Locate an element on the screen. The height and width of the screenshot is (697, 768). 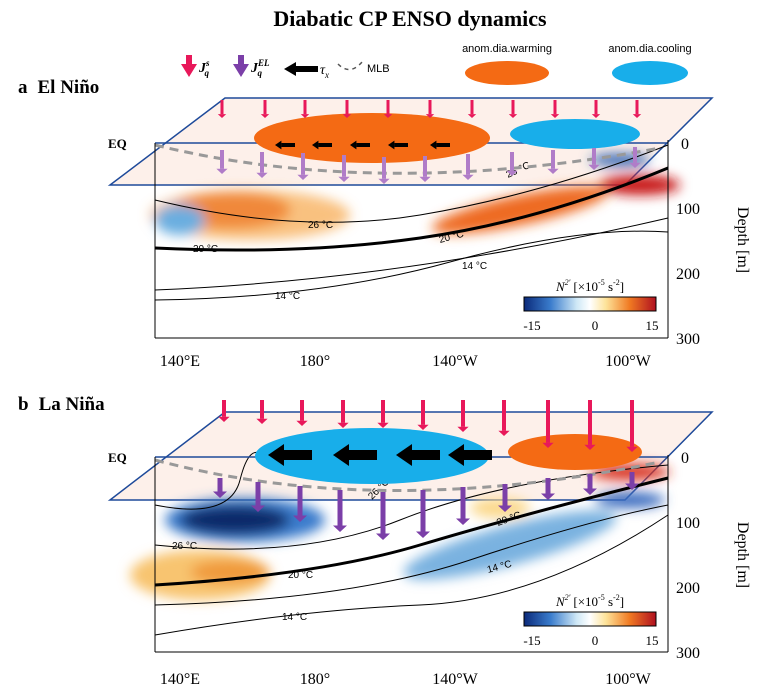
cooling-ellipse is located at coordinates (575, 134).